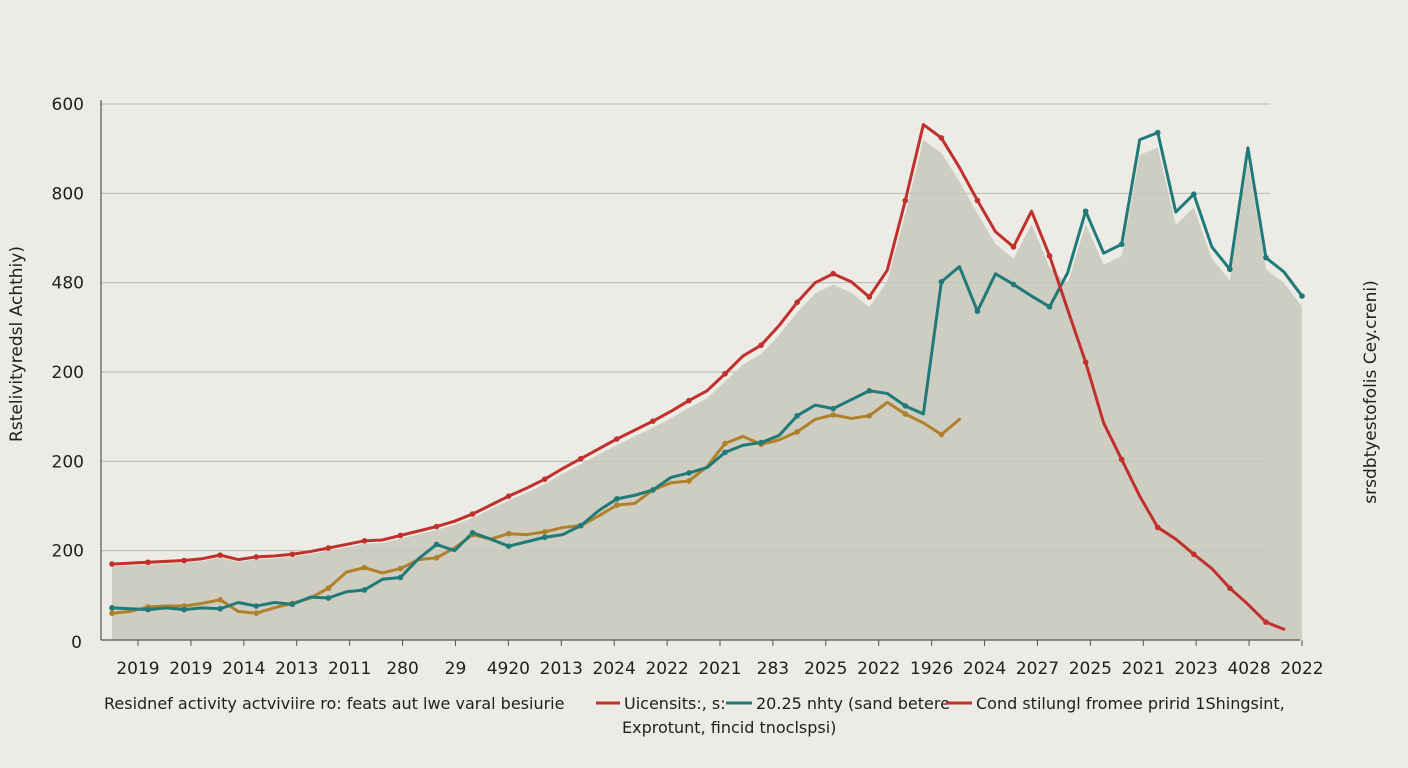  I want to click on x-tick-label: 2024, so click(984, 669).